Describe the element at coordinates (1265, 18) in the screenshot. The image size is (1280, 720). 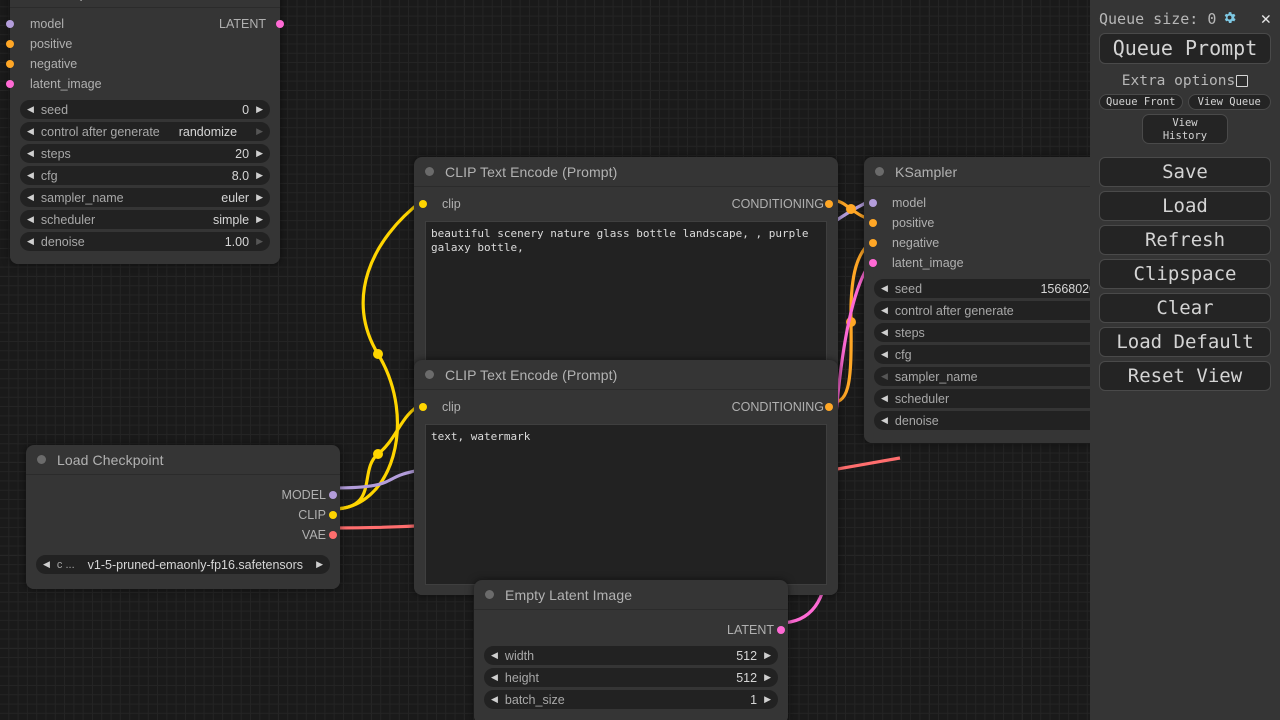
I see `close-icon: ✕` at that location.